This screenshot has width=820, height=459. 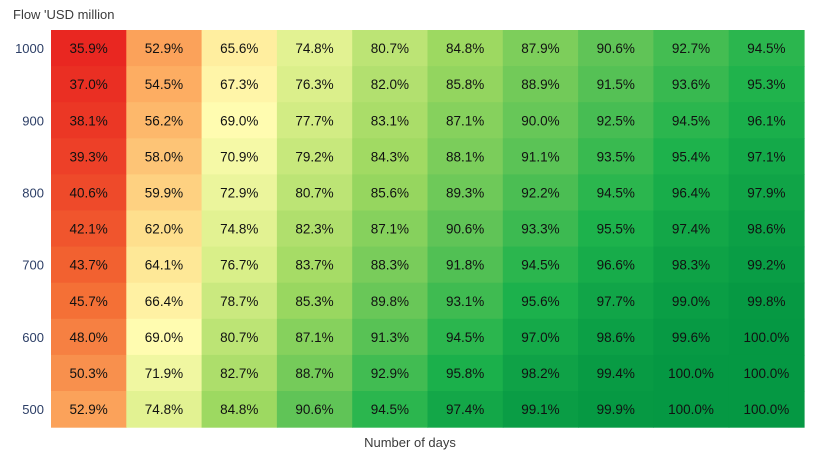 What do you see at coordinates (390, 301) in the screenshot?
I see `heatmap-cell-label: 89.8%` at bounding box center [390, 301].